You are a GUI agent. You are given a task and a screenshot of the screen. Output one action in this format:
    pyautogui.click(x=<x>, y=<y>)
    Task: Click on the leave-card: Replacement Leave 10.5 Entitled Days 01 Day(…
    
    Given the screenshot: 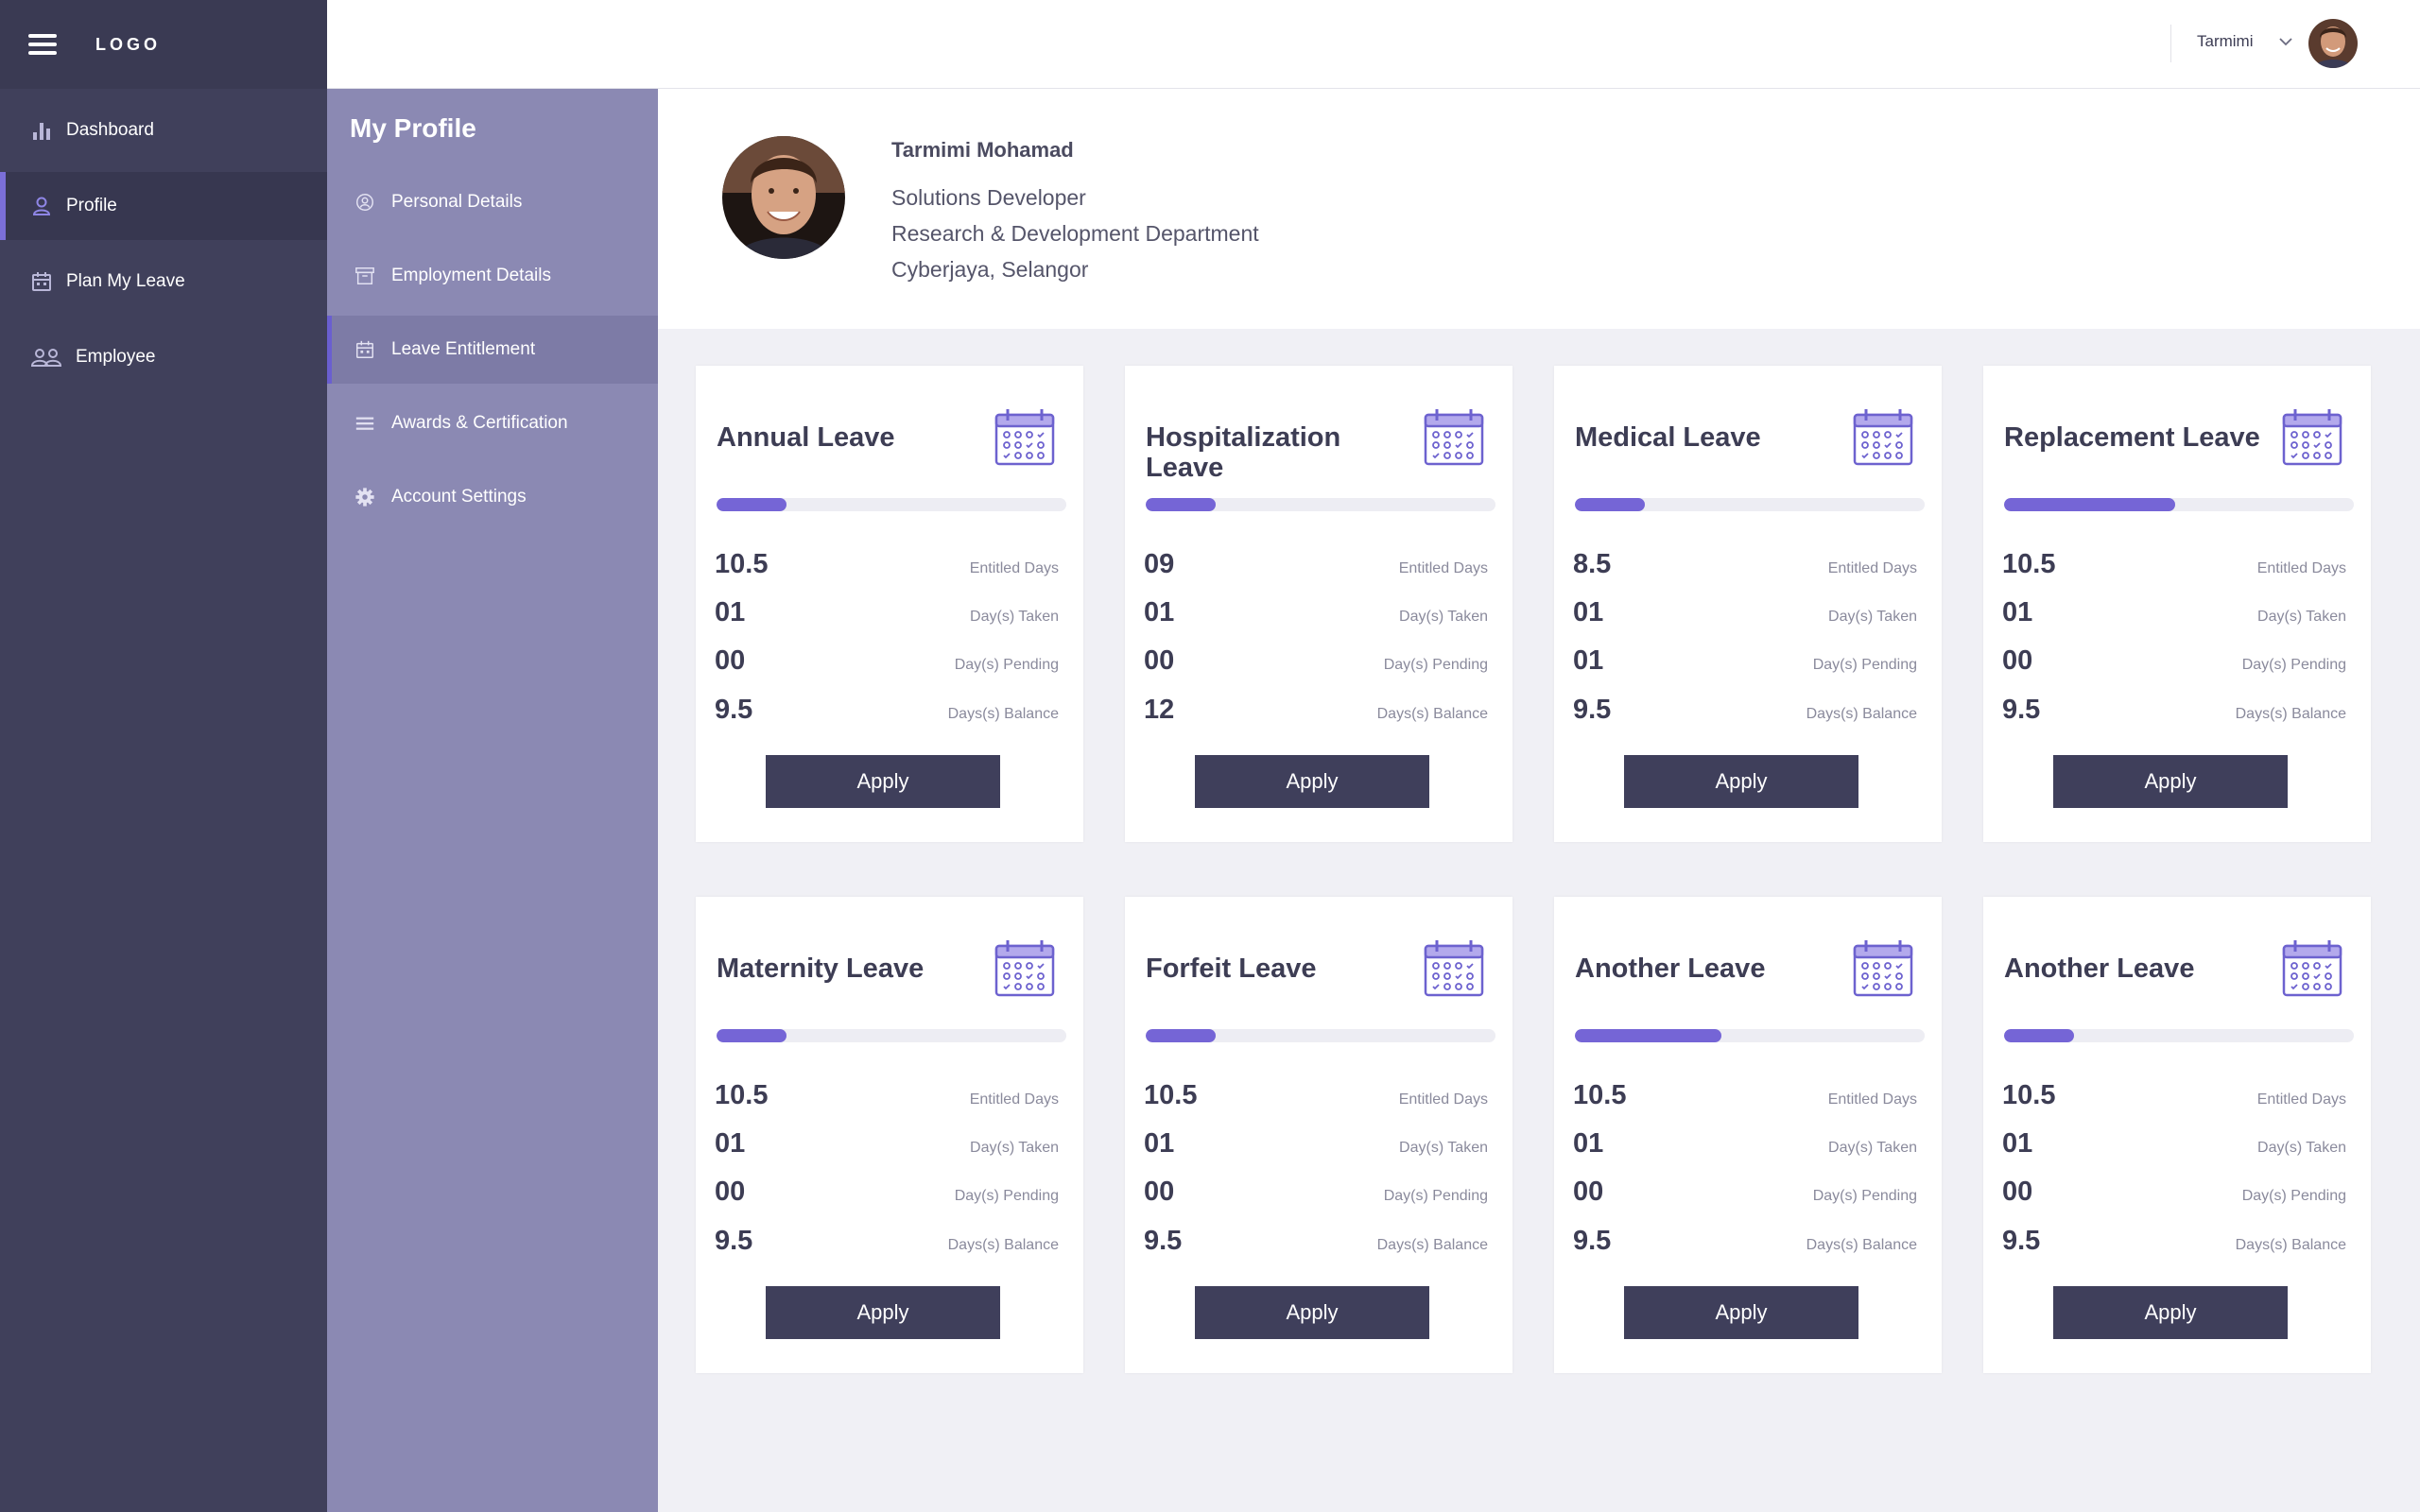 What is the action you would take?
    pyautogui.click(x=2177, y=604)
    